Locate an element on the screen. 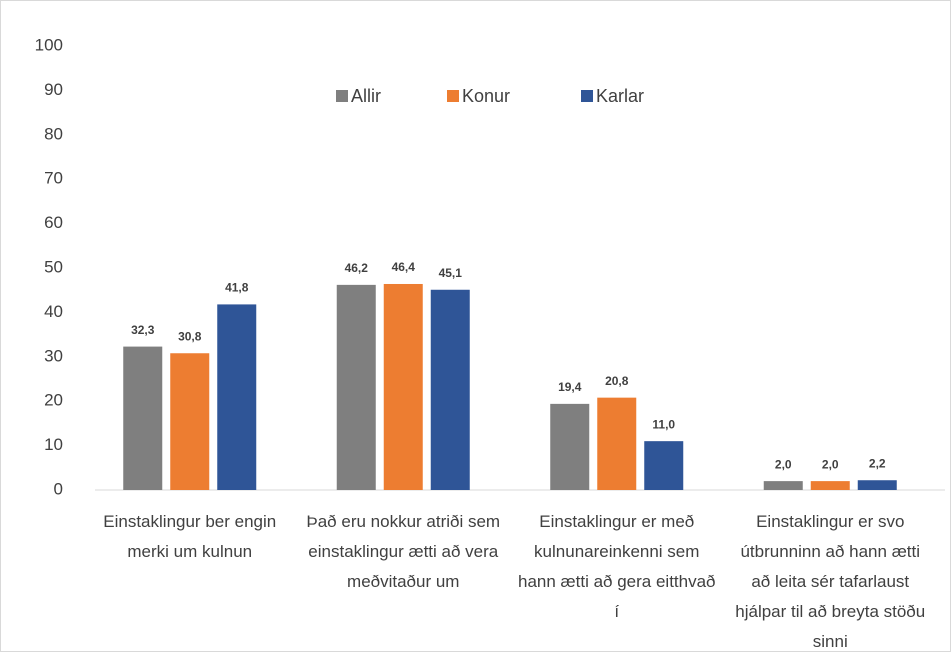 Image resolution: width=951 pixels, height=652 pixels. data-label: 45,1 is located at coordinates (451, 273).